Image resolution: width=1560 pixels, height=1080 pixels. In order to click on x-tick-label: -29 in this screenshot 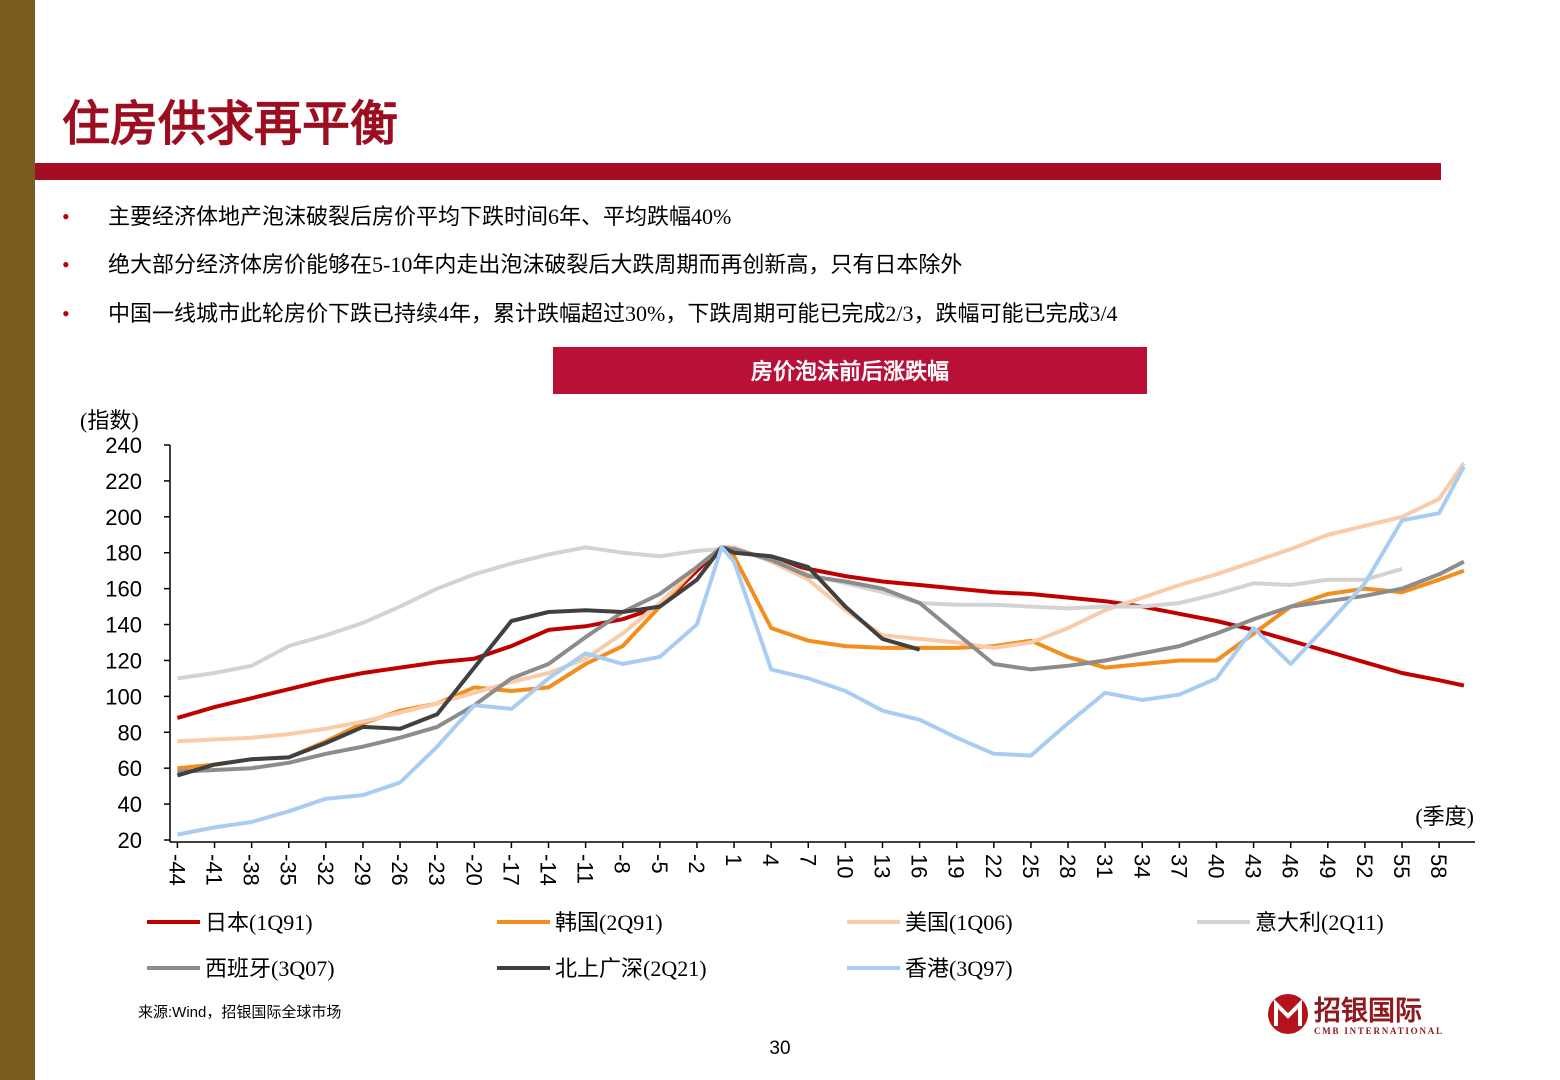, I will do `click(362, 870)`.